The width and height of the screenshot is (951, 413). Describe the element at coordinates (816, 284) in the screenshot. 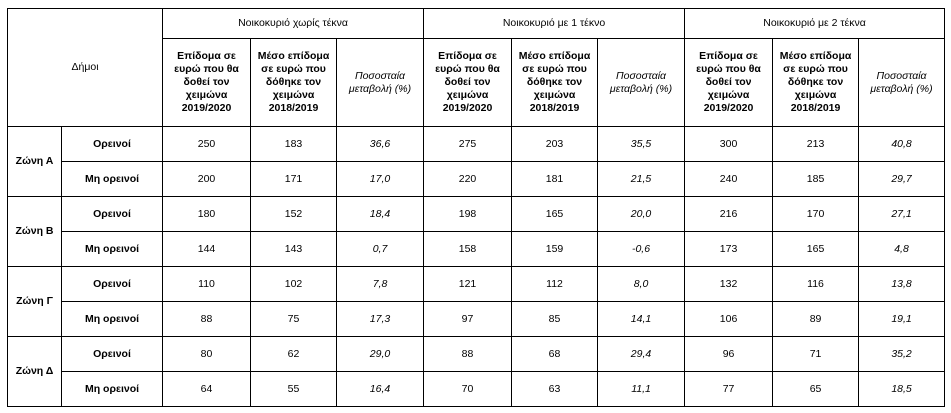

I see `amount-cell: 116` at that location.